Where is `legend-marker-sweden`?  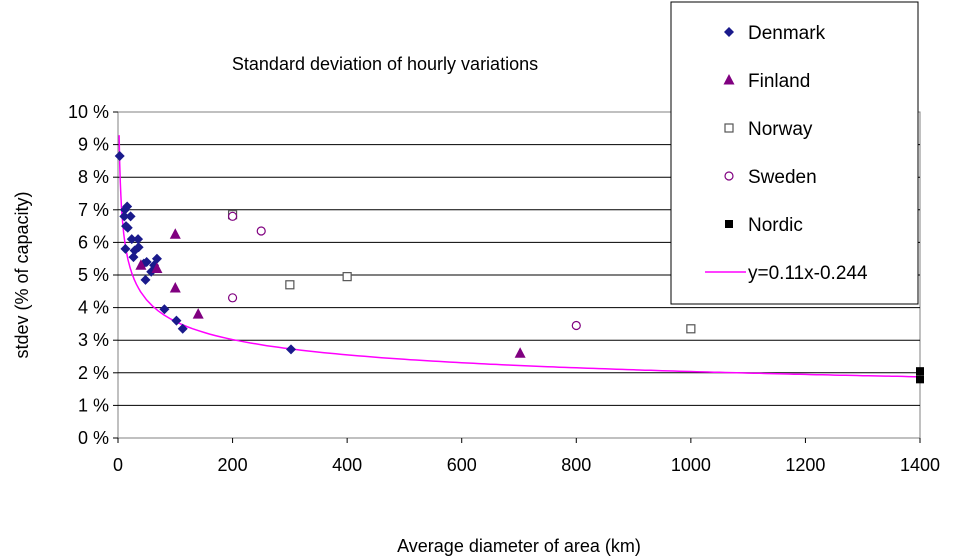 legend-marker-sweden is located at coordinates (729, 176).